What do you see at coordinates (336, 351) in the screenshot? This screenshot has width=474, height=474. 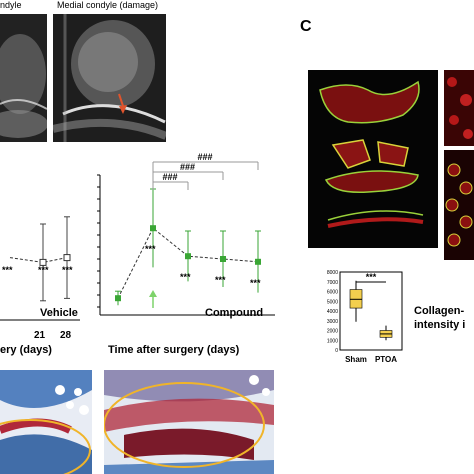 I see `boxplot-y-tick: 0` at bounding box center [336, 351].